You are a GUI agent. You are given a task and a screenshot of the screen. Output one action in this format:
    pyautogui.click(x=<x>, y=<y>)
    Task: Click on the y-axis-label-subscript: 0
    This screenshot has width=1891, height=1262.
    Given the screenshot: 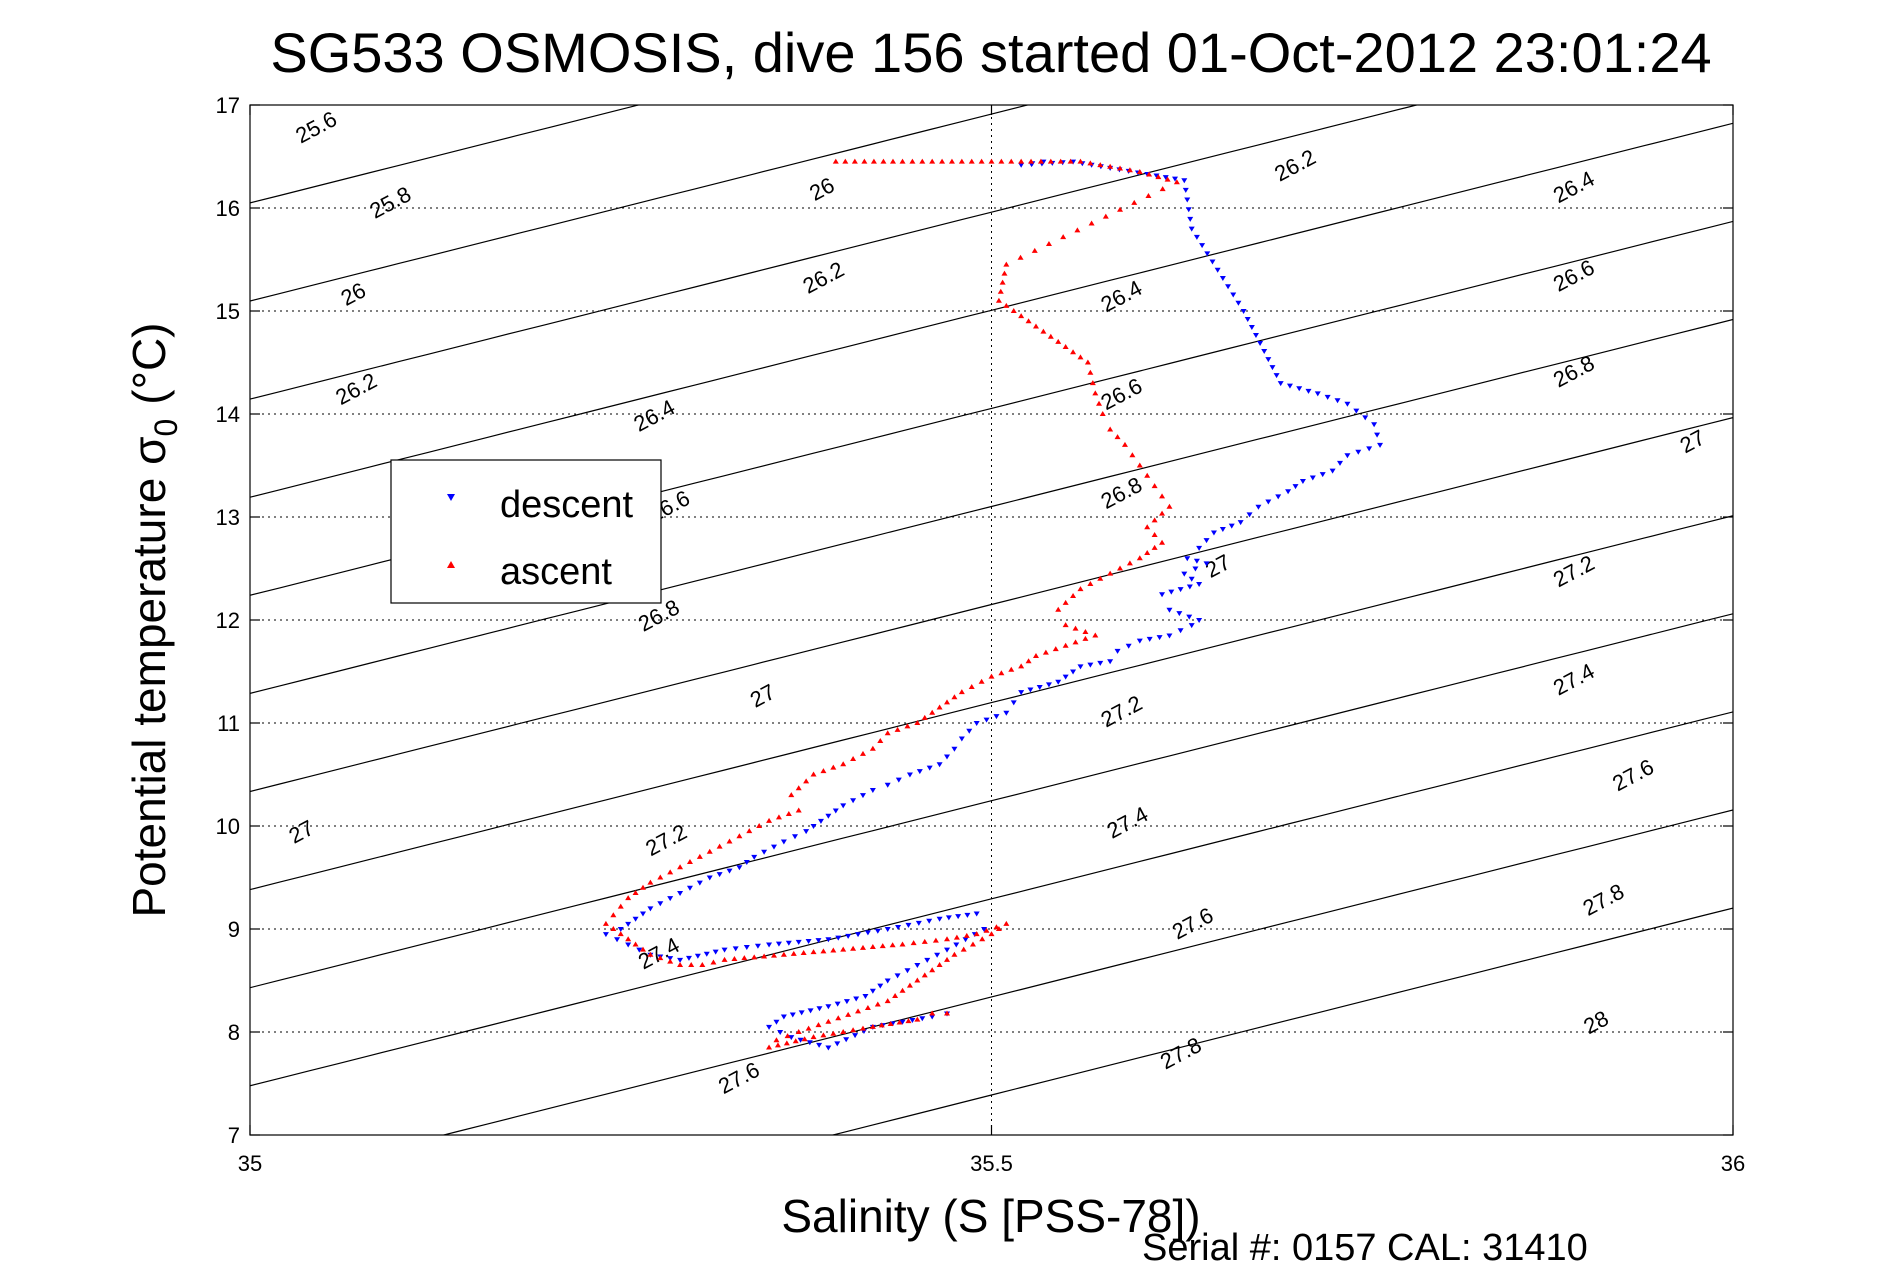 What is the action you would take?
    pyautogui.click(x=166, y=428)
    